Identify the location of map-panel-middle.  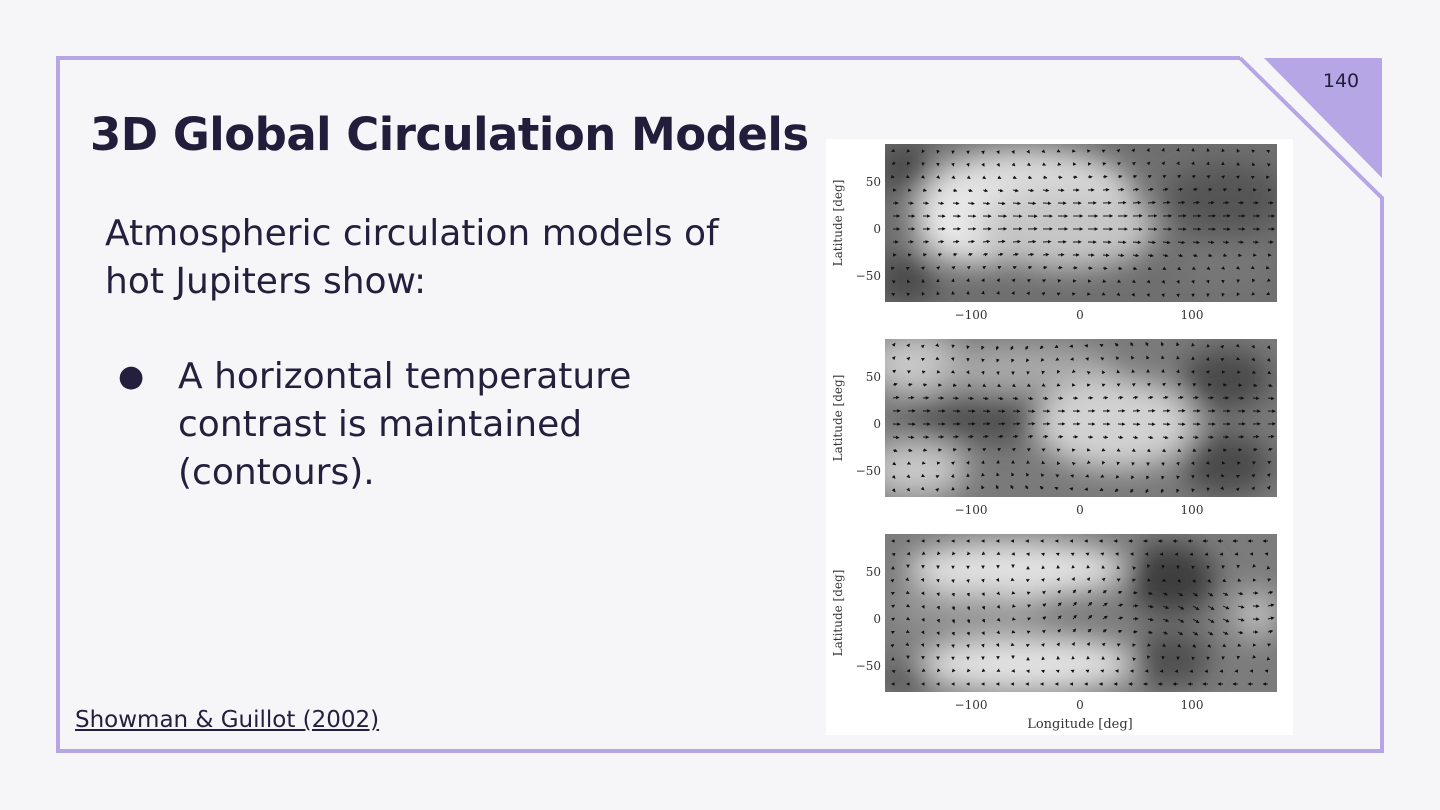
(1081, 418).